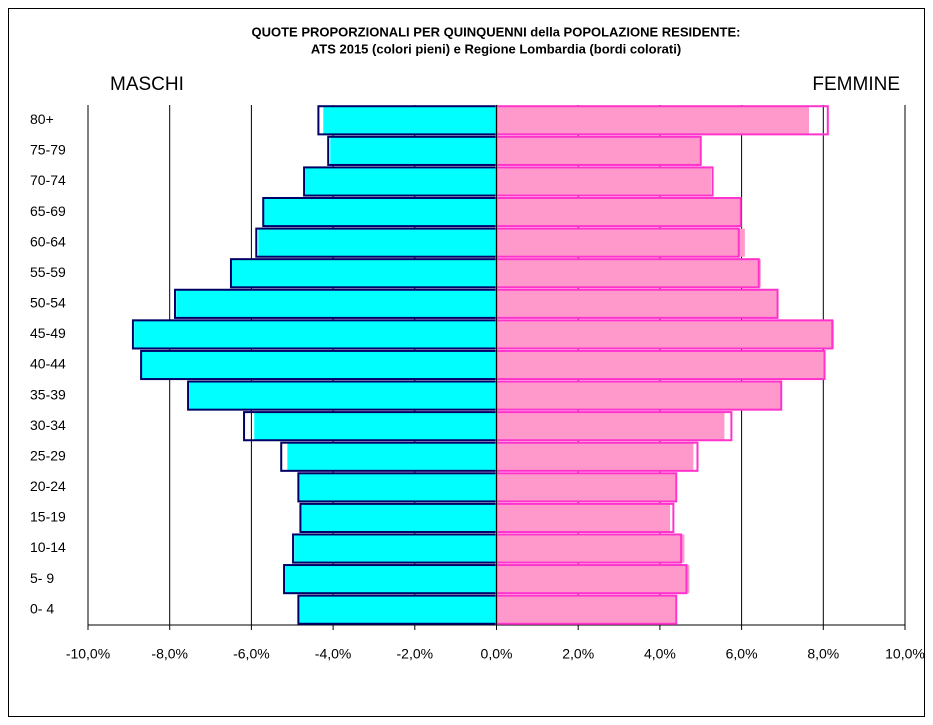  What do you see at coordinates (578, 654) in the screenshot?
I see `x-tick-label: 2,0%` at bounding box center [578, 654].